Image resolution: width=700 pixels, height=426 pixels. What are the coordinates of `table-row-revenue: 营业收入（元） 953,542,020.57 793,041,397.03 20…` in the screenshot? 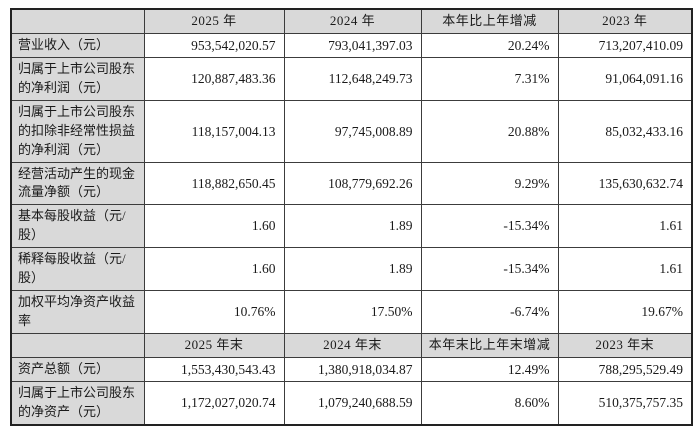 It's located at (351, 45).